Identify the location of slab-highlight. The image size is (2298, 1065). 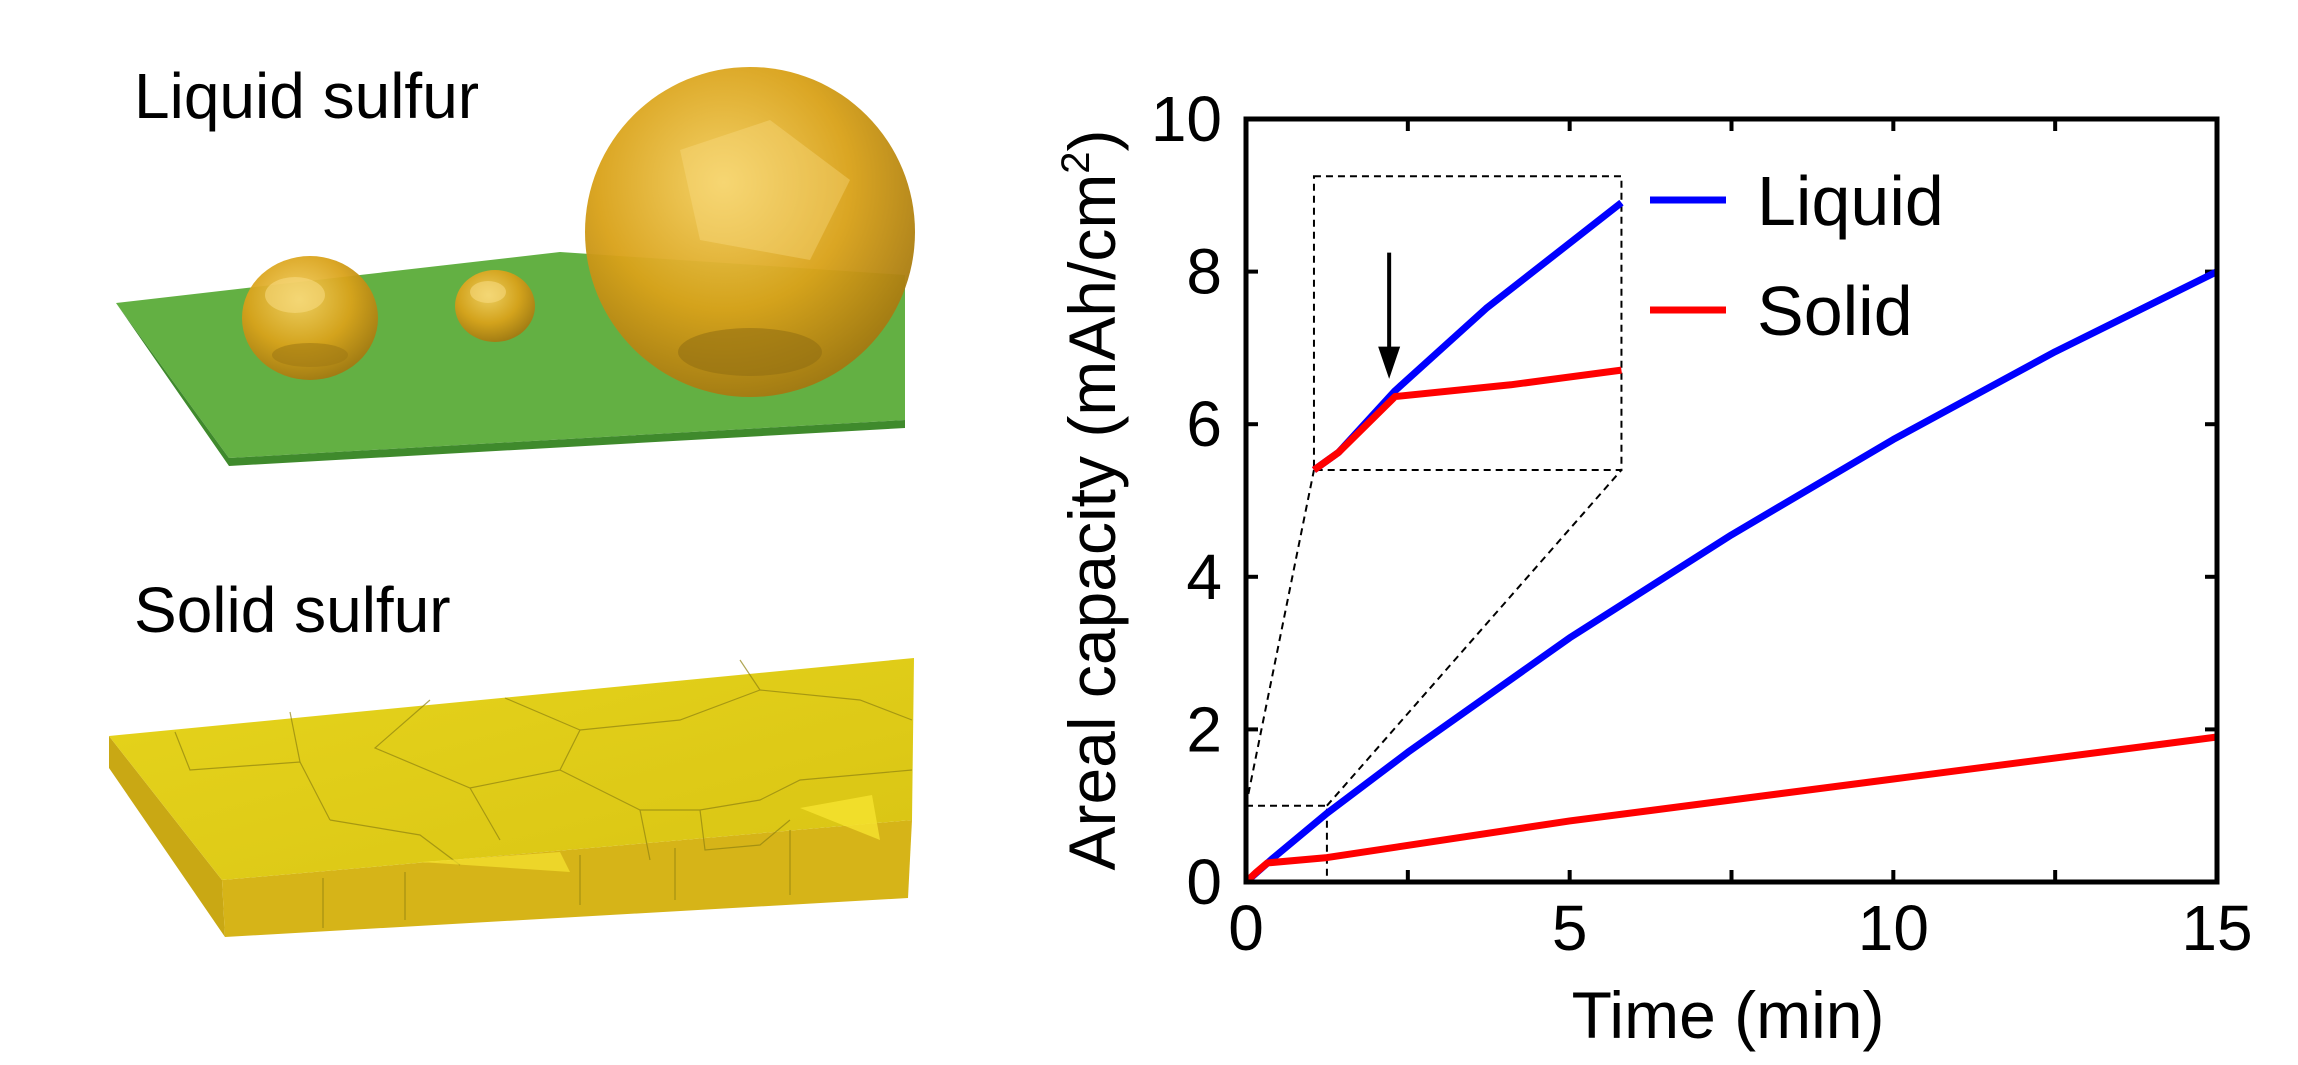
(840, 817).